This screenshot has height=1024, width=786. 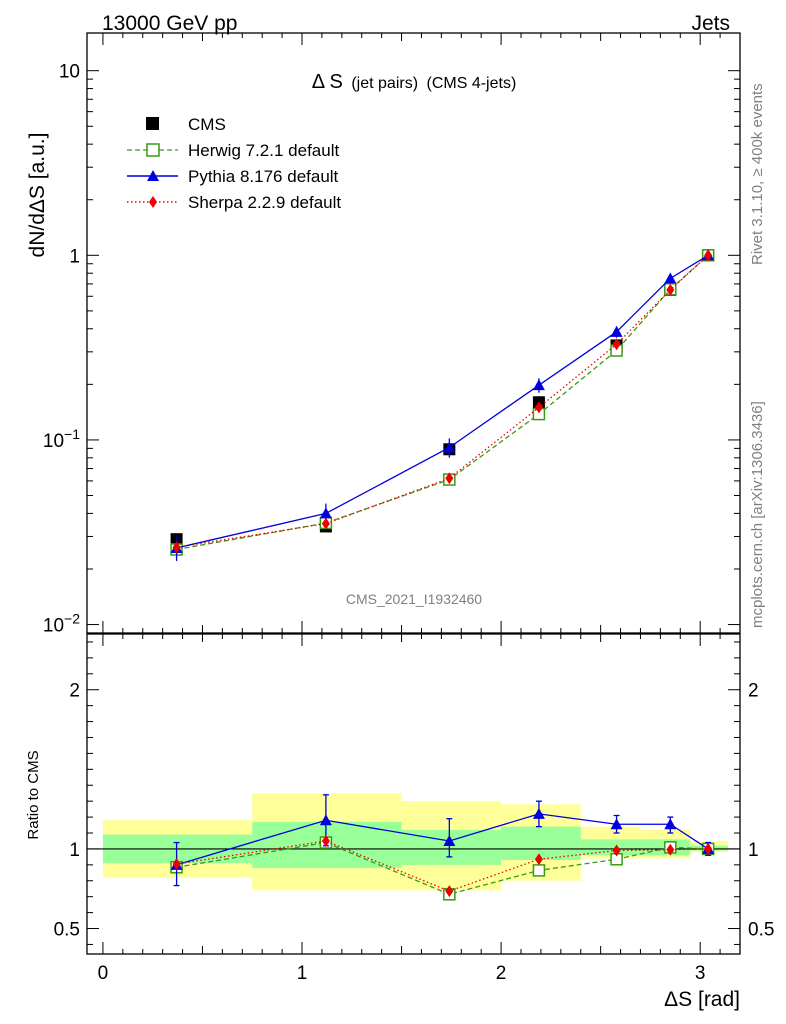 What do you see at coordinates (414, 599) in the screenshot?
I see `analysis-watermark: CMS_2021_I1932460` at bounding box center [414, 599].